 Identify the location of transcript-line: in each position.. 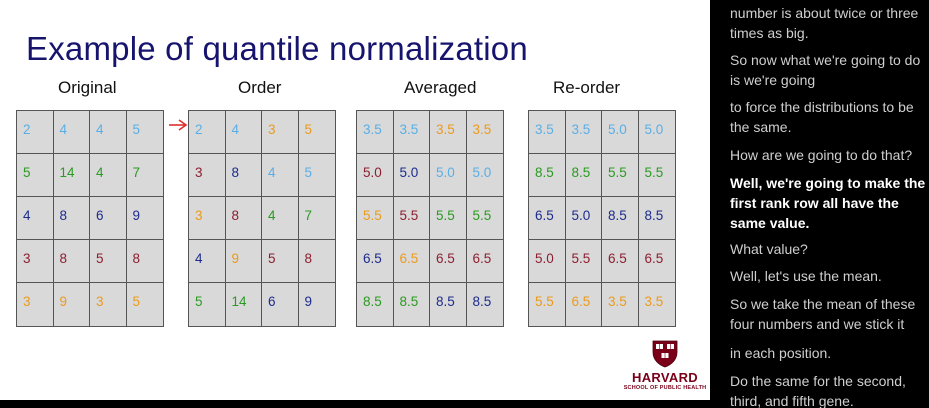
(781, 353).